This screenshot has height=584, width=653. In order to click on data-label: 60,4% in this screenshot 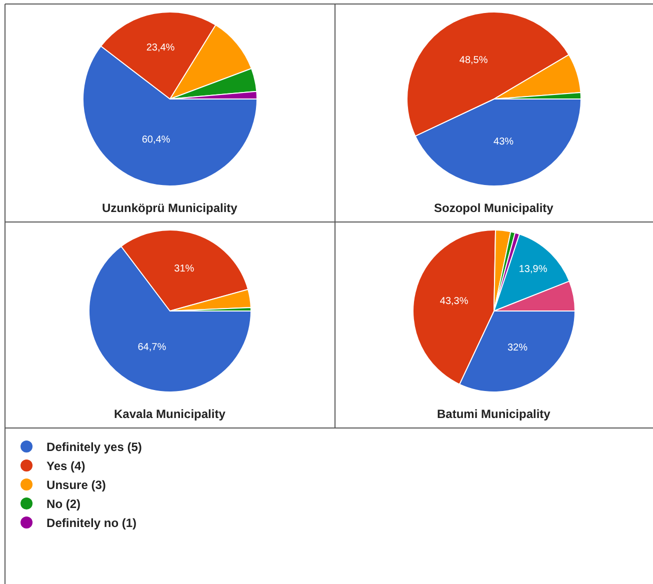, I will do `click(156, 140)`.